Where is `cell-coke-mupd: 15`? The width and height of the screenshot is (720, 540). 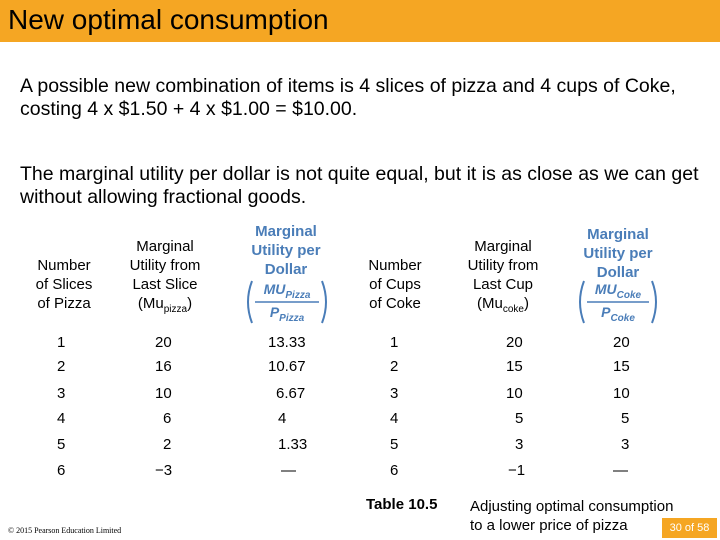
cell-coke-mupd: 15 is located at coordinates (621, 366).